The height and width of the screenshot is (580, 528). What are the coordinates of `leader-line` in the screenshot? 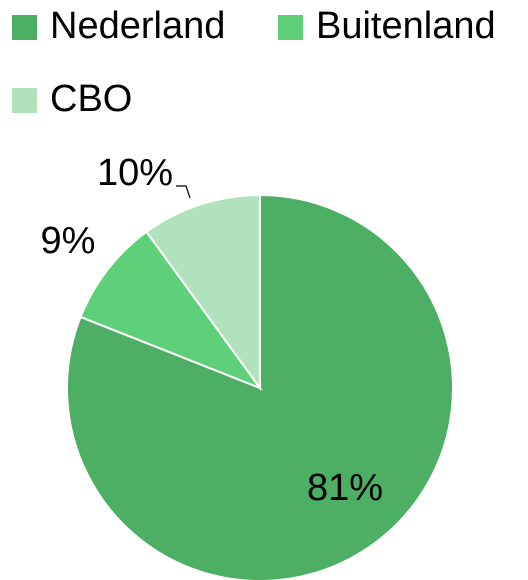 It's located at (183, 192).